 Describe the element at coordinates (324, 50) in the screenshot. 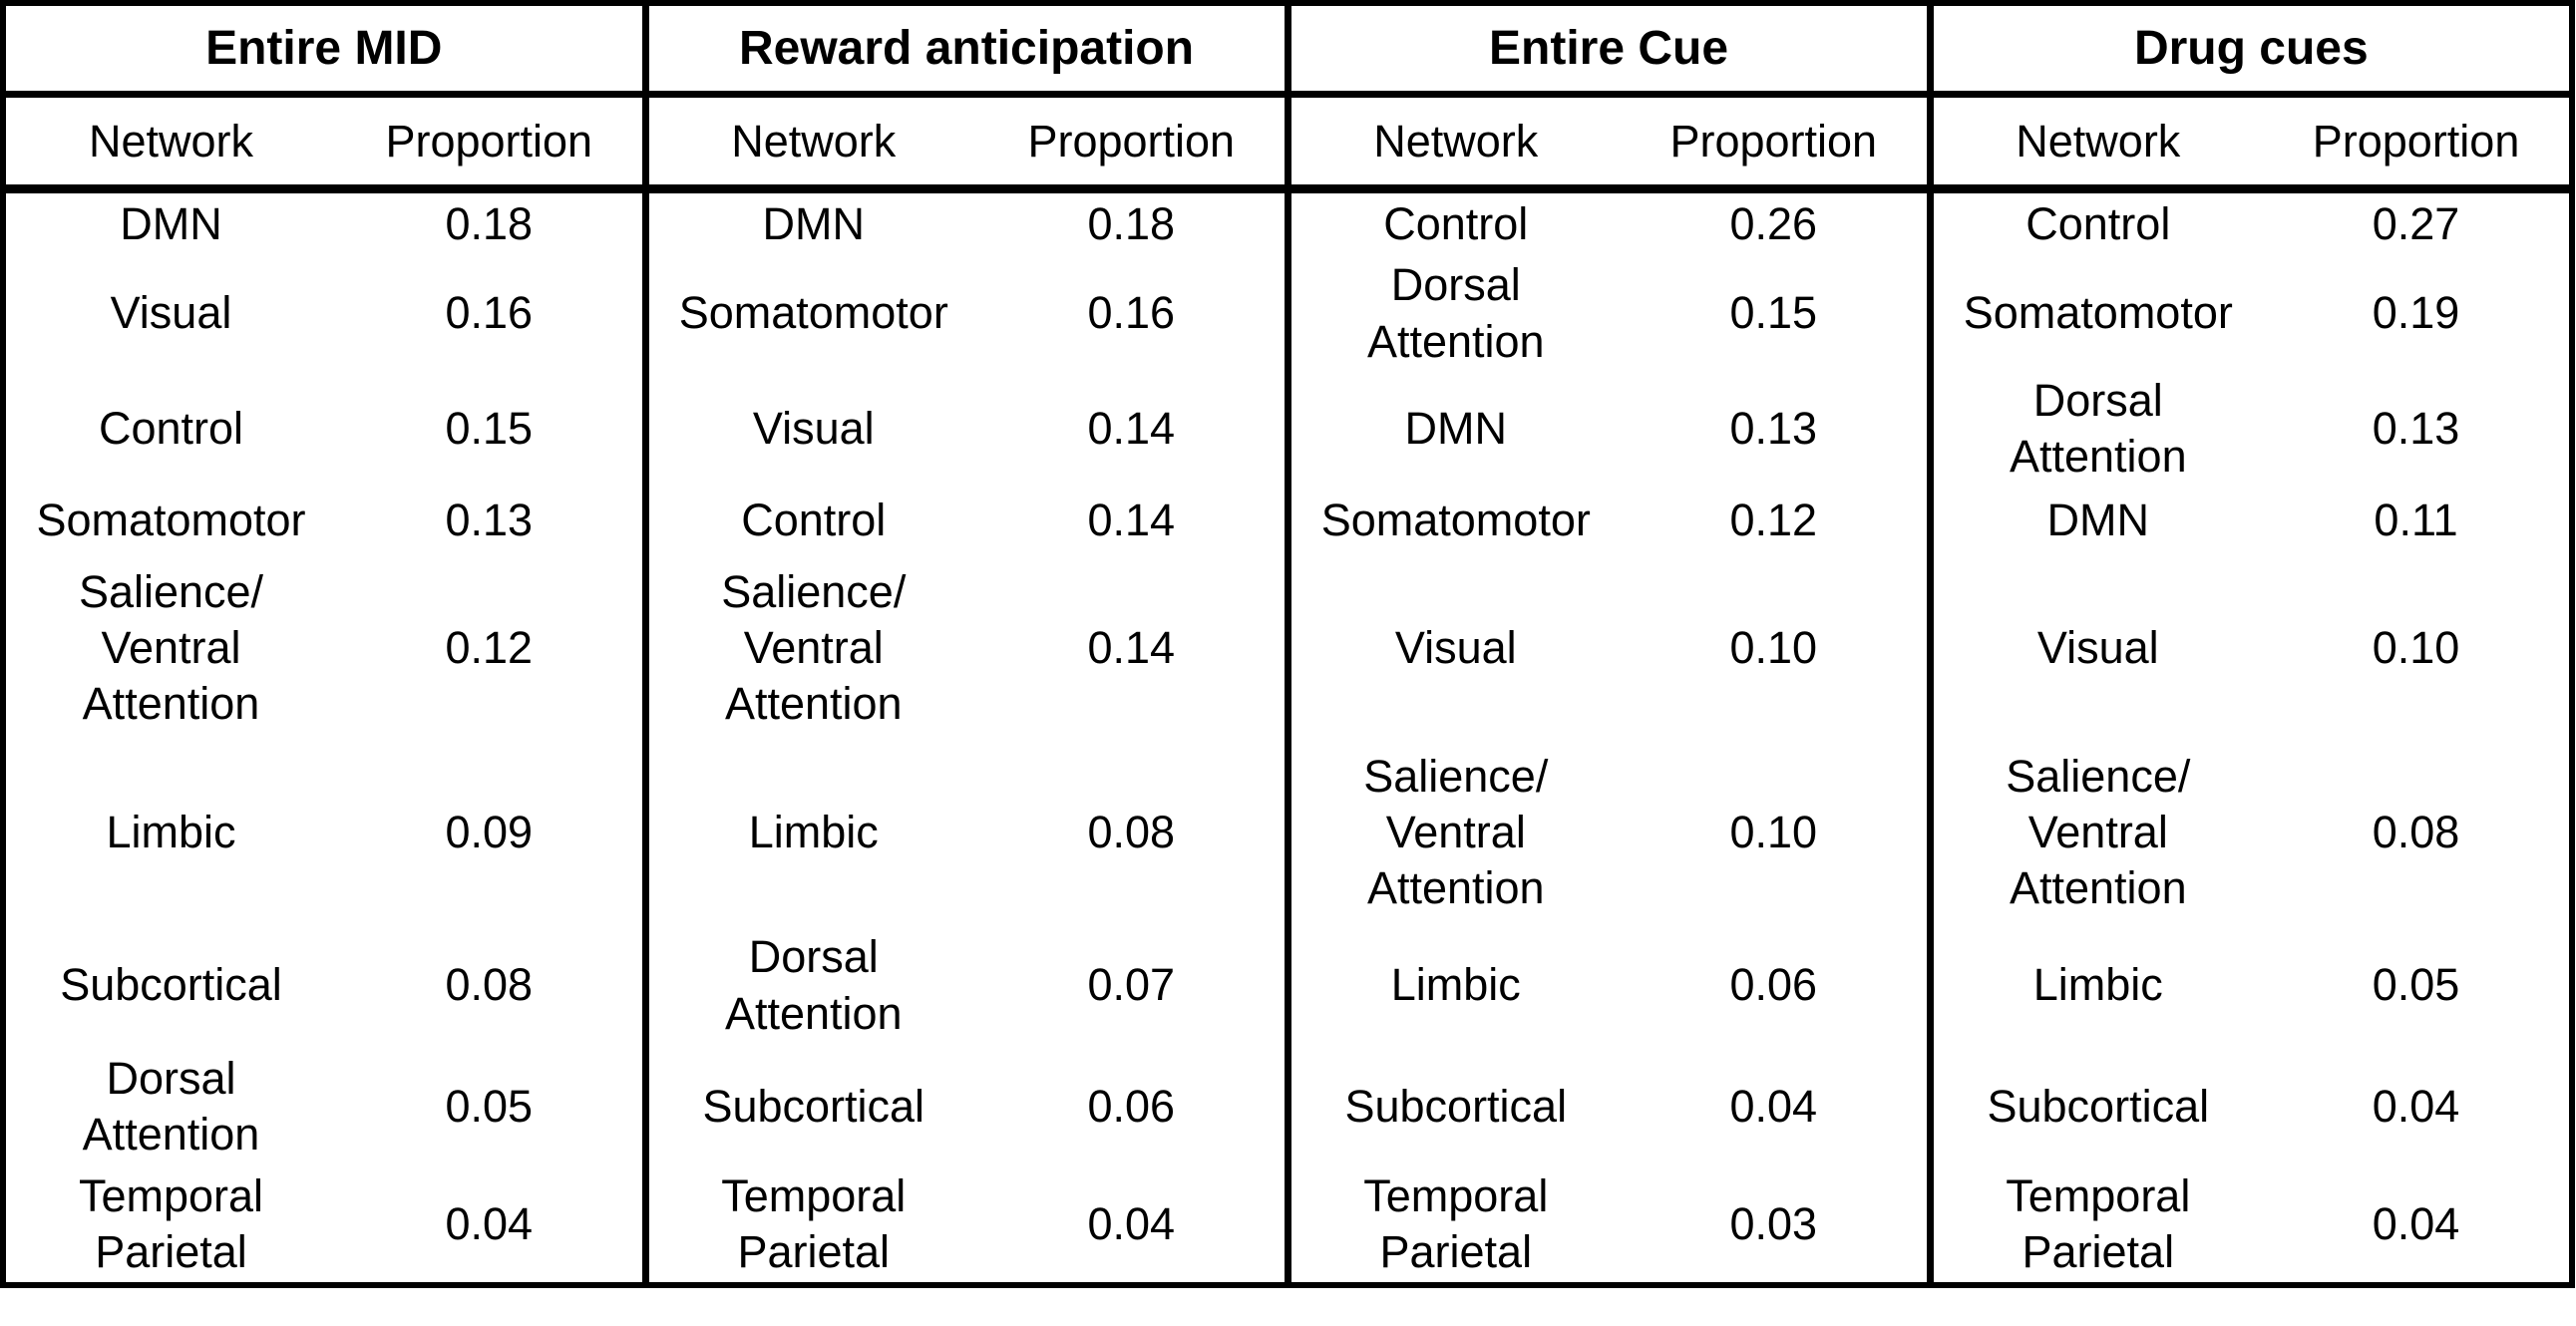

I see `panel-title-entire-mid: Entire MID` at that location.